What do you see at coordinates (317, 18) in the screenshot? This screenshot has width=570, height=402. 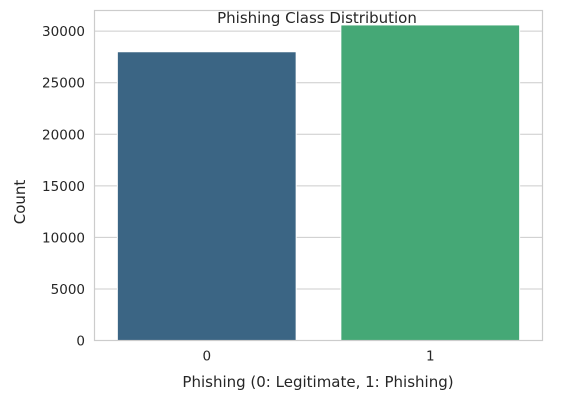 I see `chart-title: Phishing Class Distribution` at bounding box center [317, 18].